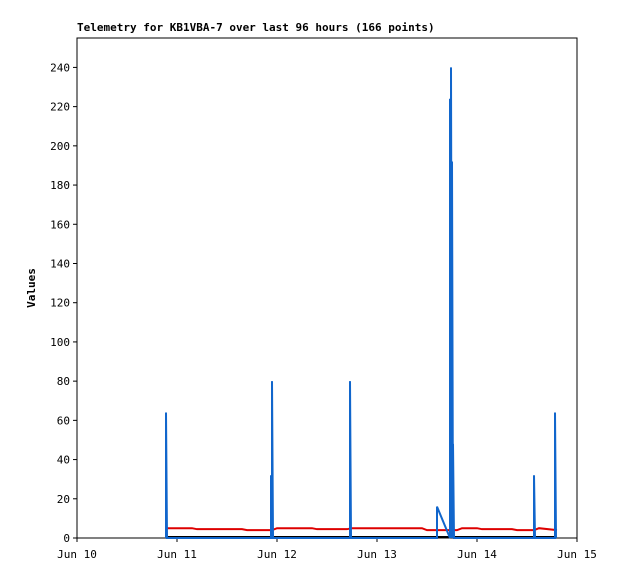  What do you see at coordinates (63, 499) in the screenshot?
I see `y-tick-label: 20` at bounding box center [63, 499].